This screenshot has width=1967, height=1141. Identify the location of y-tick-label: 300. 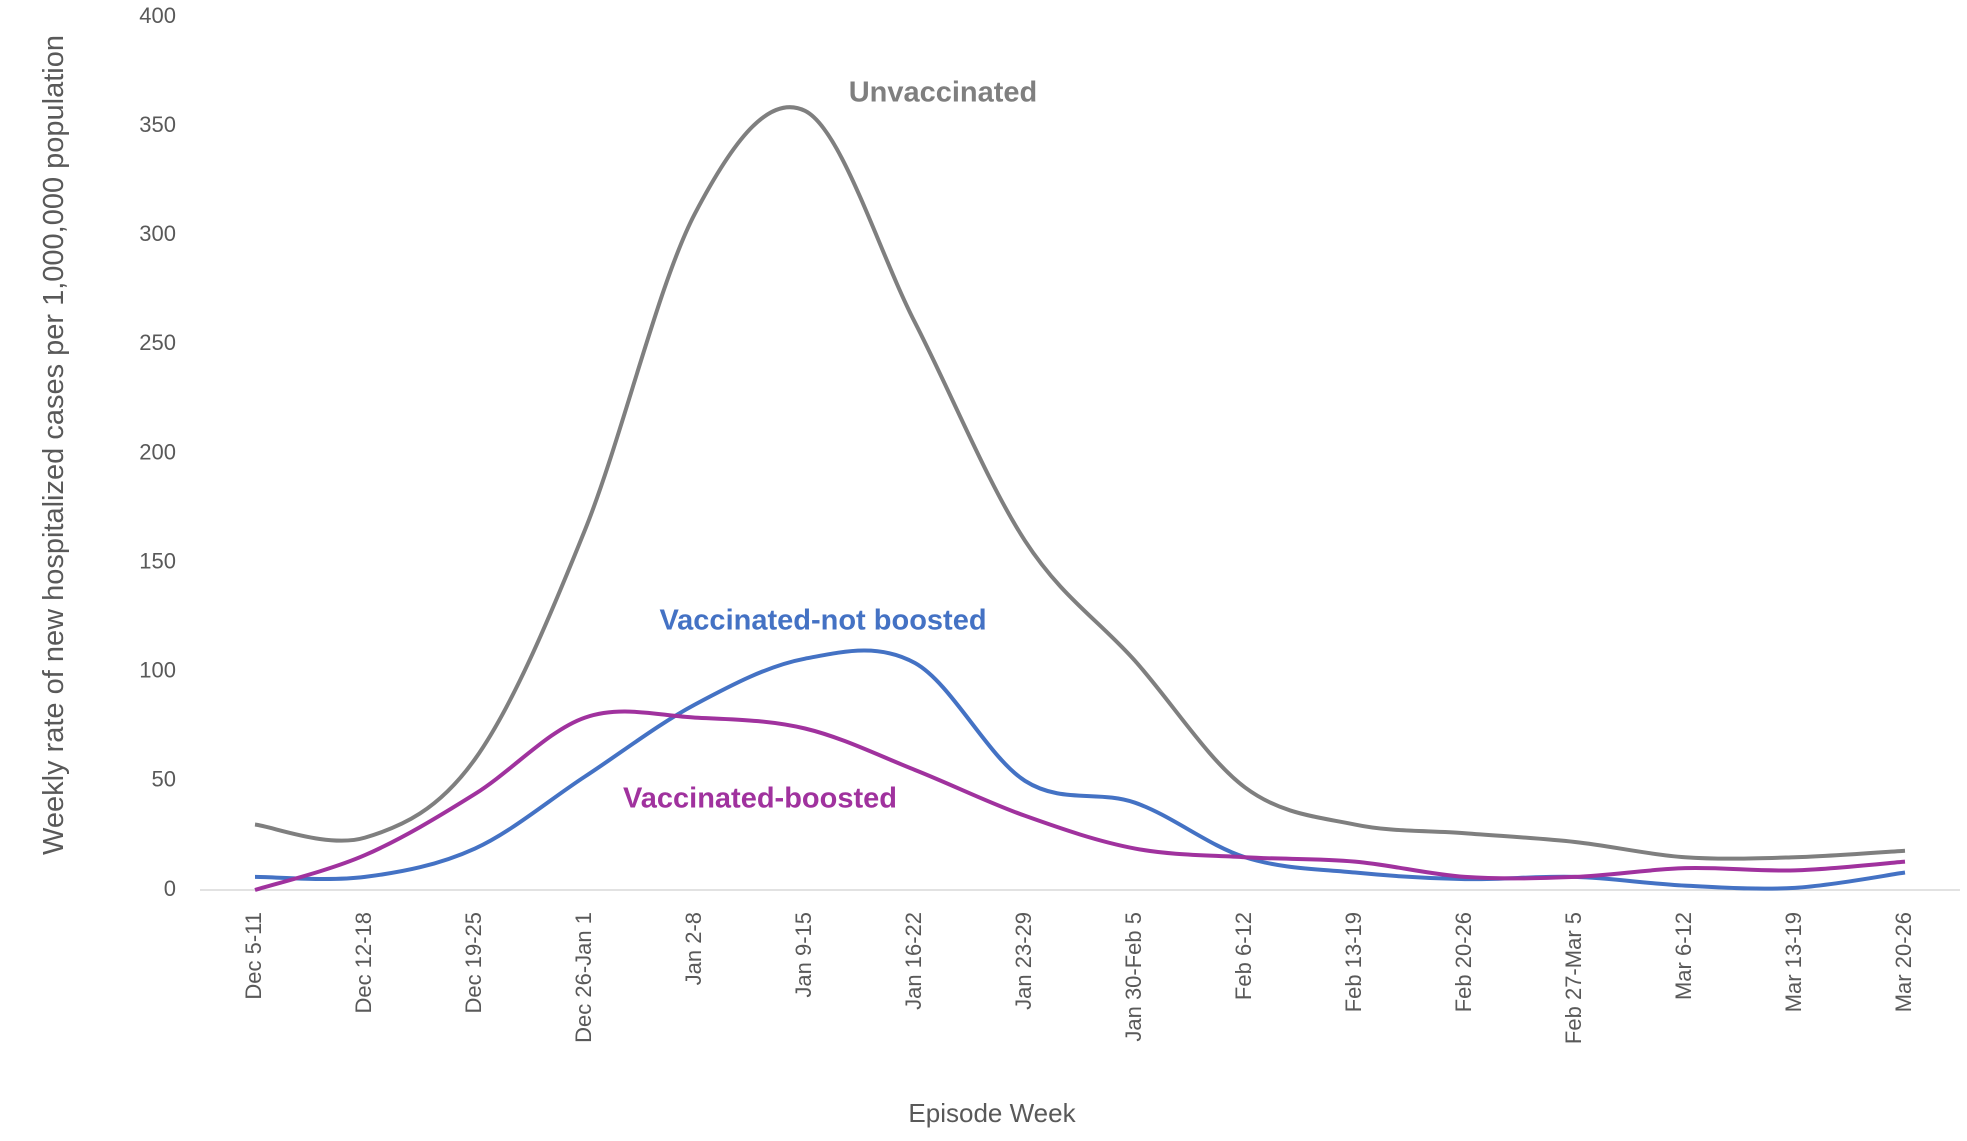
(157, 233).